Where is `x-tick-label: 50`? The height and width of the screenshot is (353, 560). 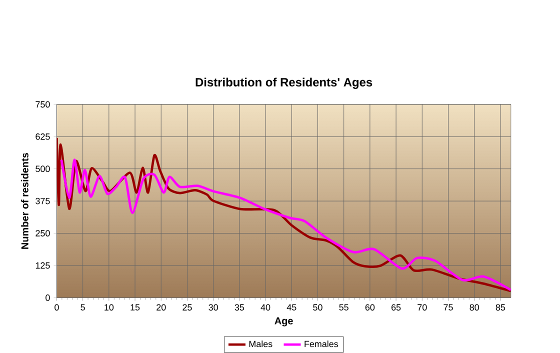
x-tick-label: 50 is located at coordinates (317, 307).